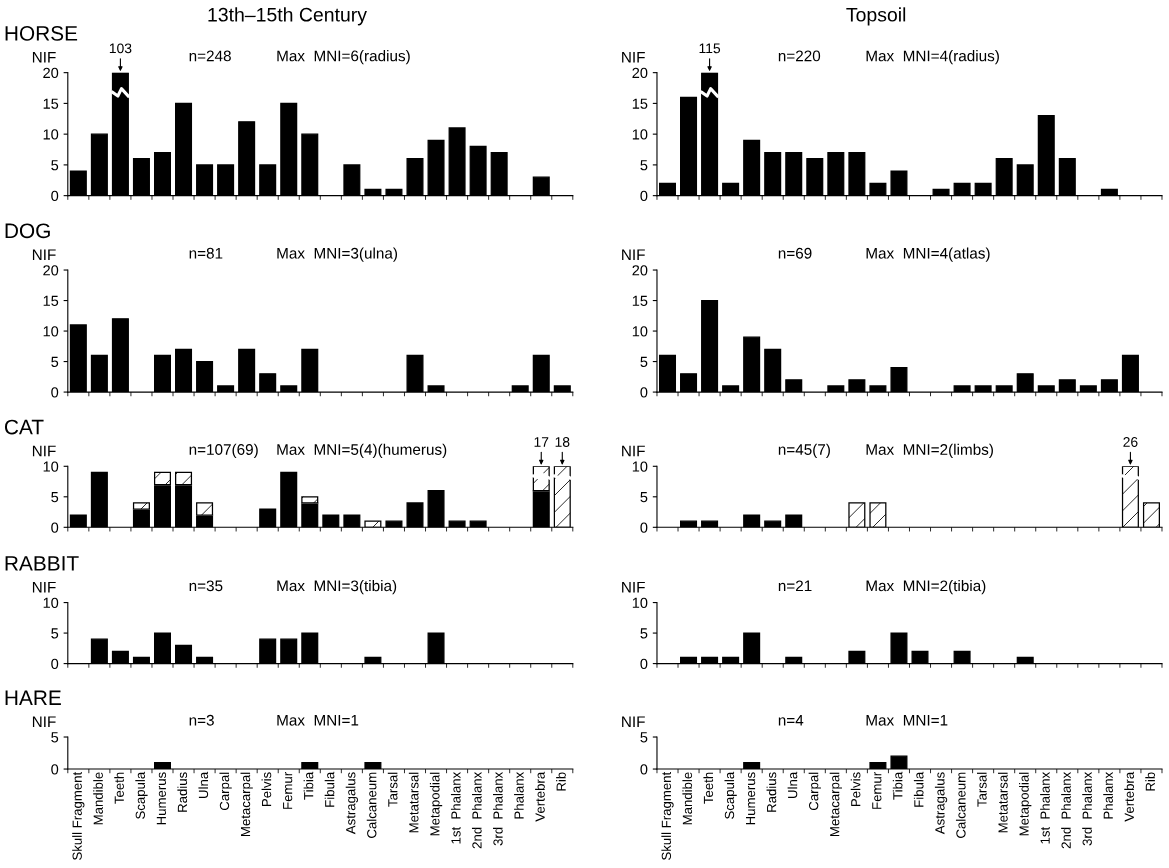  What do you see at coordinates (791, 720) in the screenshot?
I see `text: n=4` at bounding box center [791, 720].